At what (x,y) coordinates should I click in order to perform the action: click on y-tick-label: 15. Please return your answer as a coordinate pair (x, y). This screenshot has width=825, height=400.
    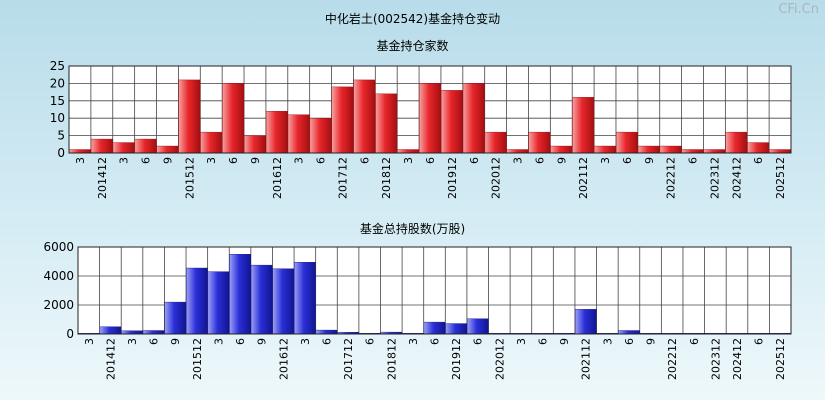
    Looking at the image, I should click on (57, 101).